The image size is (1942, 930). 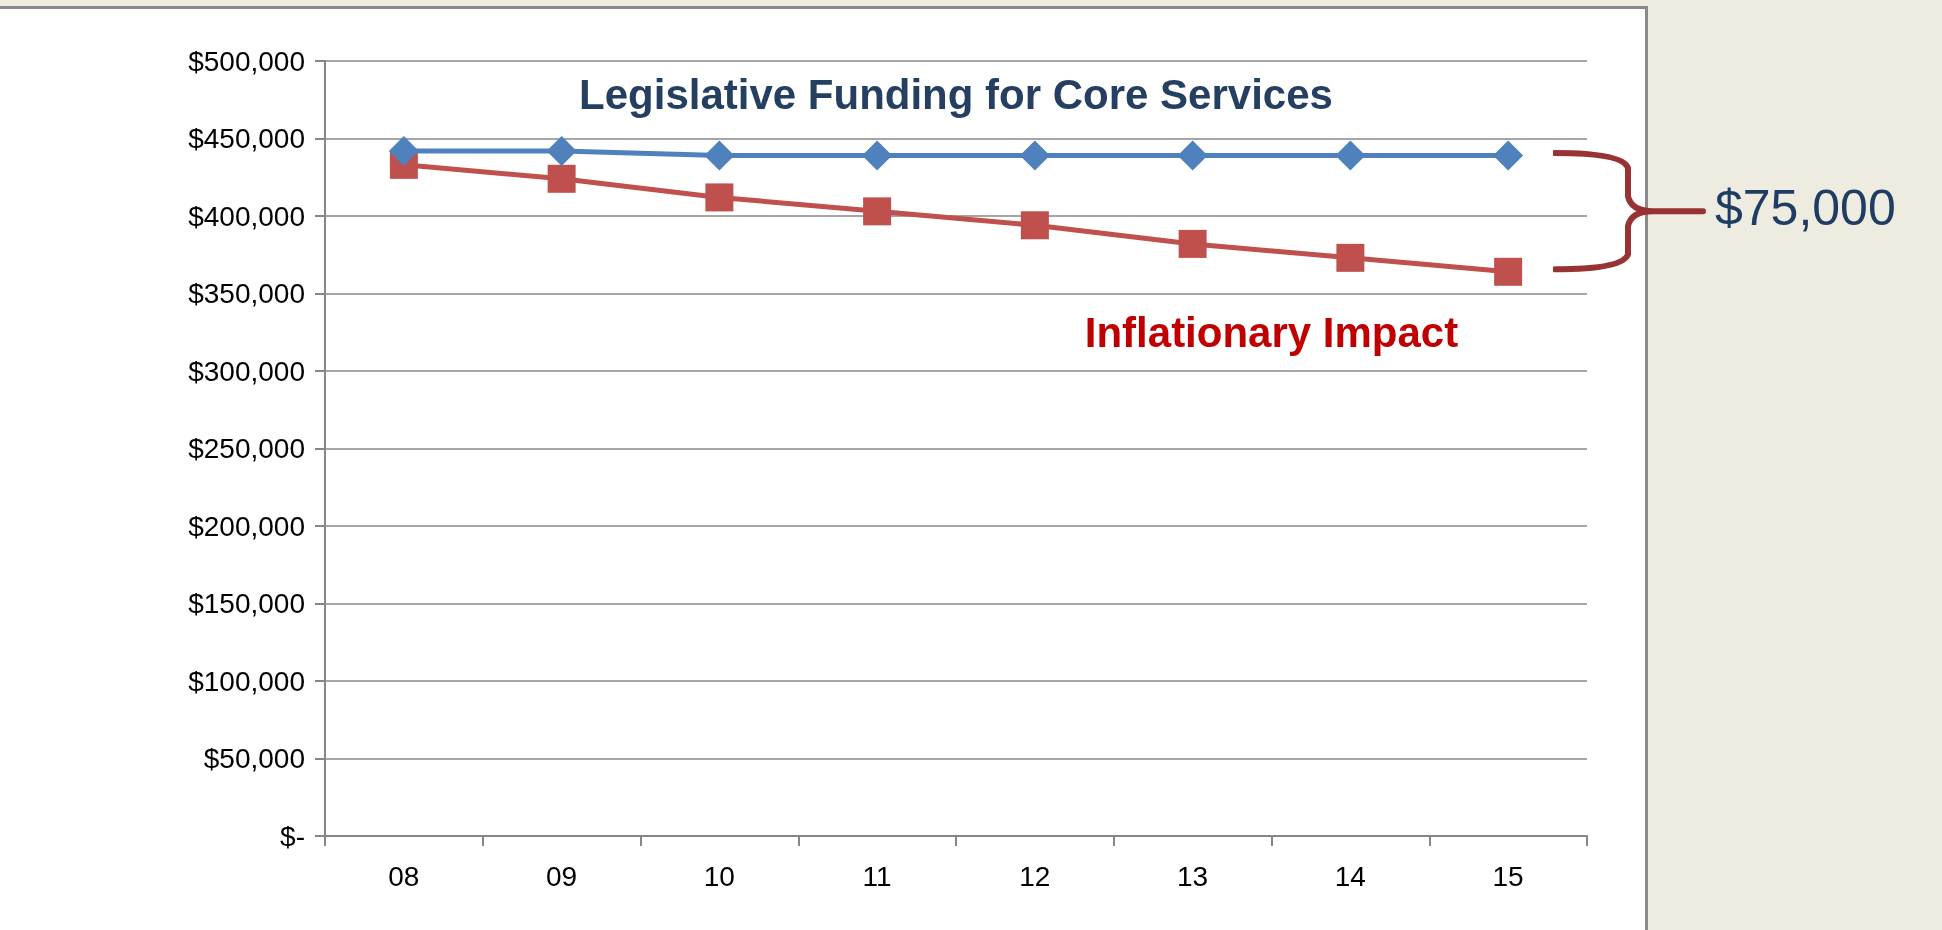 What do you see at coordinates (562, 876) in the screenshot?
I see `x-tick-label: 09` at bounding box center [562, 876].